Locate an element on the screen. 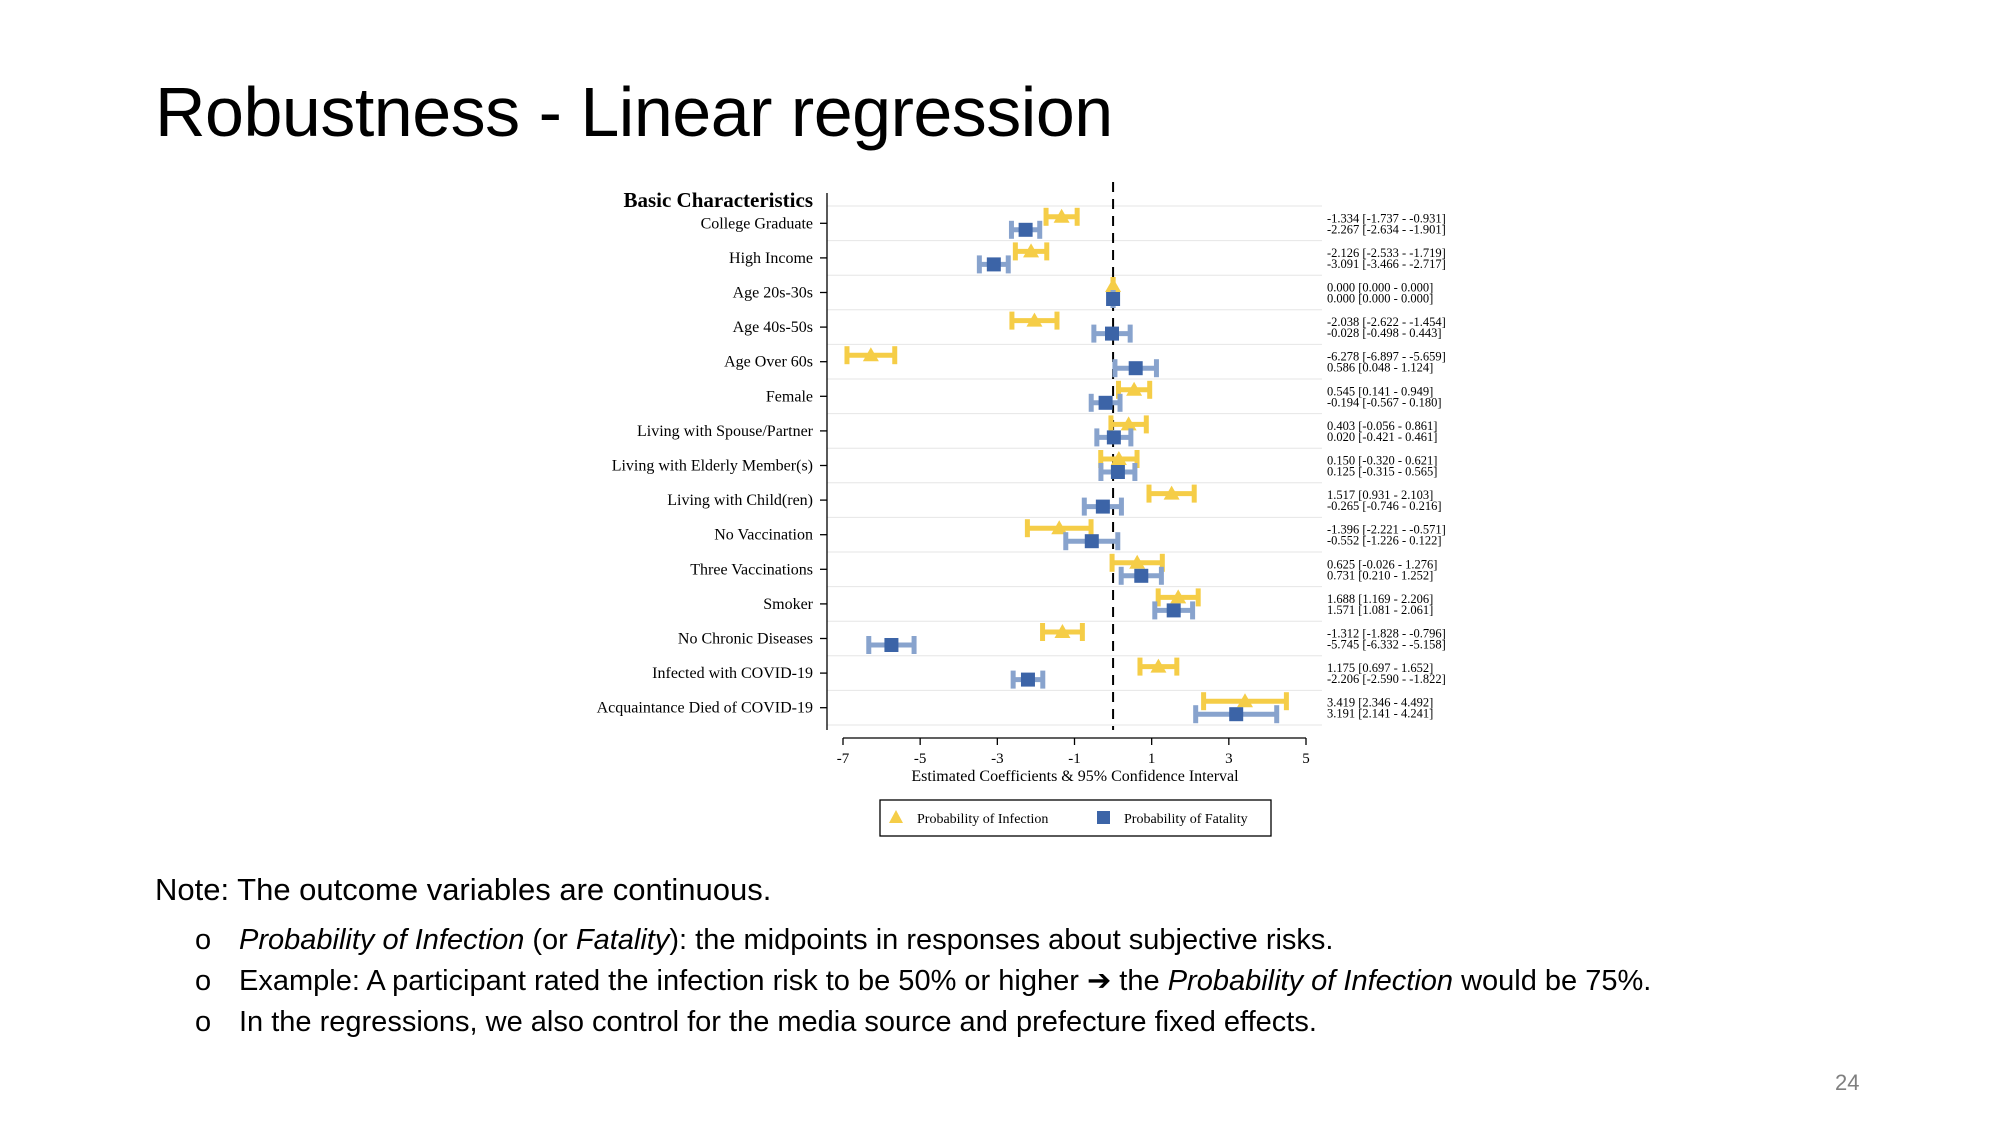 The image size is (2000, 1125). value-label-fatality: -3.091 [-3.466 - -2.717] is located at coordinates (1386, 264).